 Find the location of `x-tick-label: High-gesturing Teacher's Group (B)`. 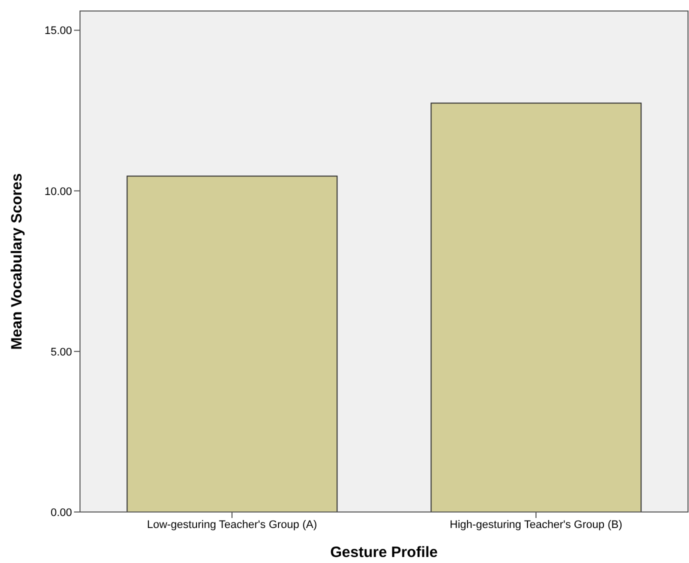

x-tick-label: High-gesturing Teacher's Group (B) is located at coordinates (536, 524).